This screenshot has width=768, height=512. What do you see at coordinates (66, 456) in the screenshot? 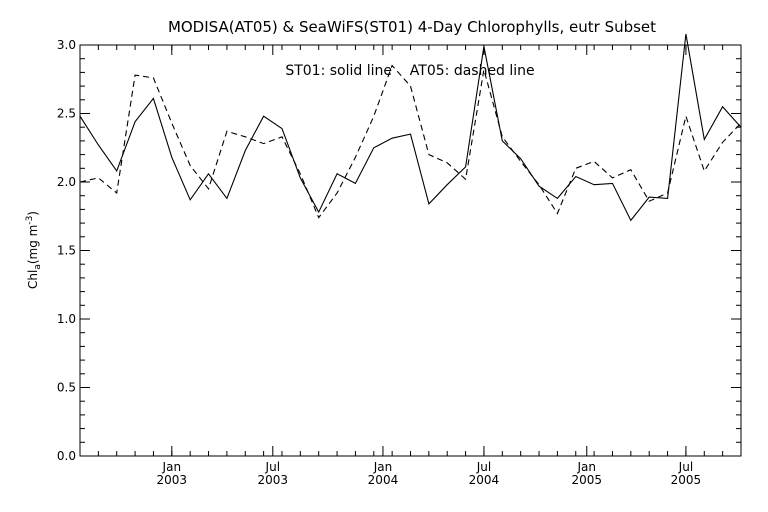
I see `y-tick-label: 0.0` at bounding box center [66, 456].